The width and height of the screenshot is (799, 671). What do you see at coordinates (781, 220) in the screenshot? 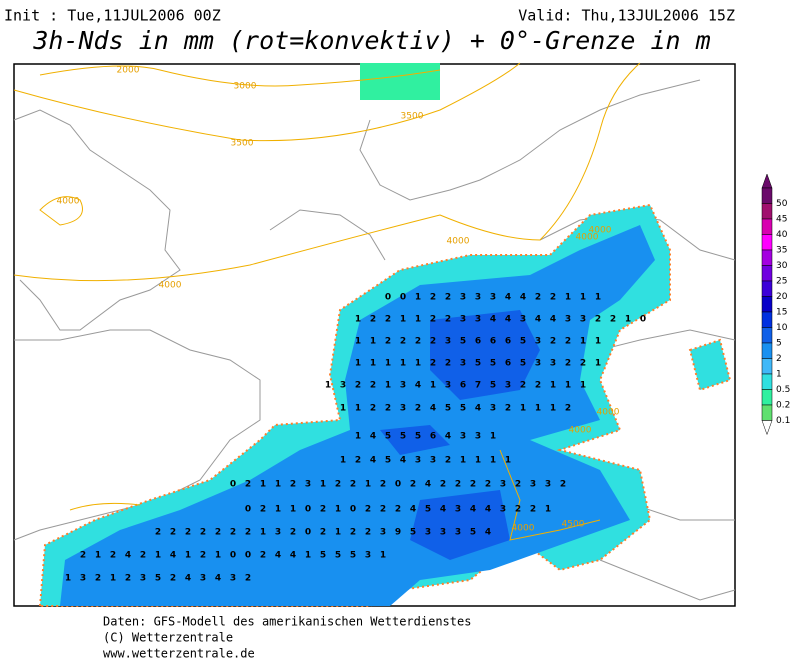
I see `colorbar-label: 45` at bounding box center [781, 220].